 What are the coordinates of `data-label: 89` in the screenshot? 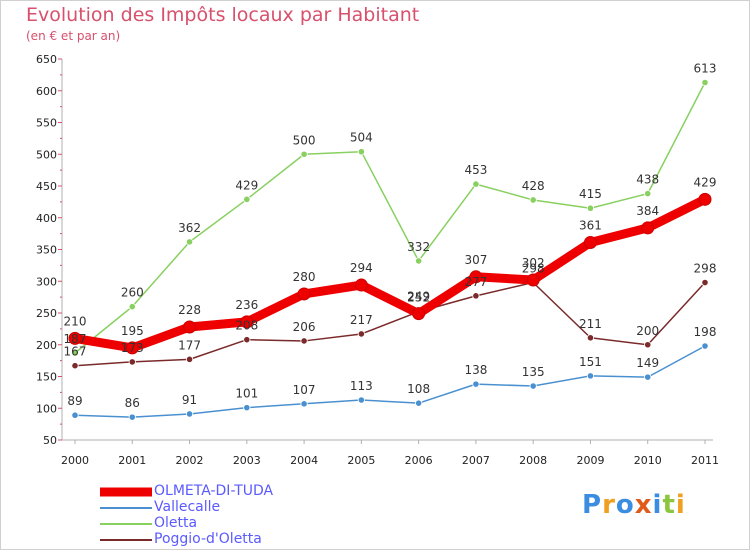 It's located at (74, 401).